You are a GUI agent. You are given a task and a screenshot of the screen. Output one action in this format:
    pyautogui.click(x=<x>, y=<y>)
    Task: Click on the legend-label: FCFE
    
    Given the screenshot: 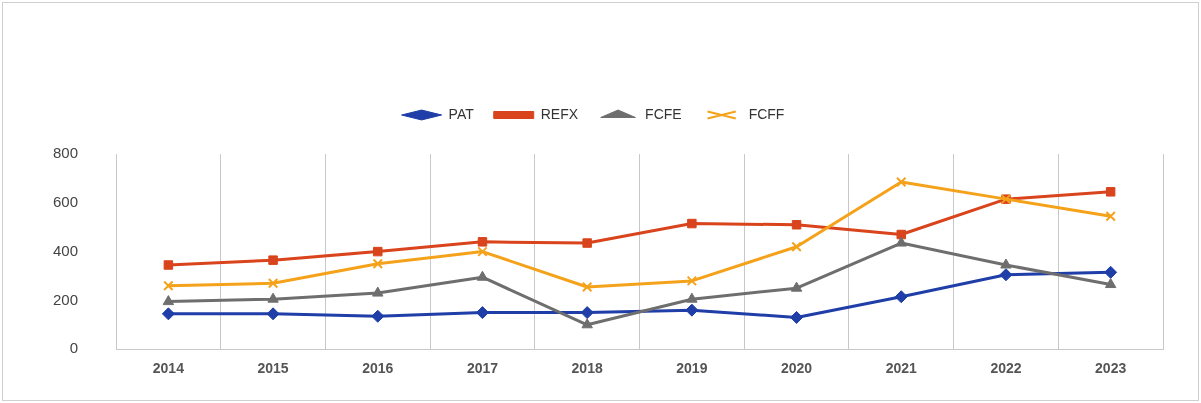 What is the action you would take?
    pyautogui.click(x=663, y=113)
    